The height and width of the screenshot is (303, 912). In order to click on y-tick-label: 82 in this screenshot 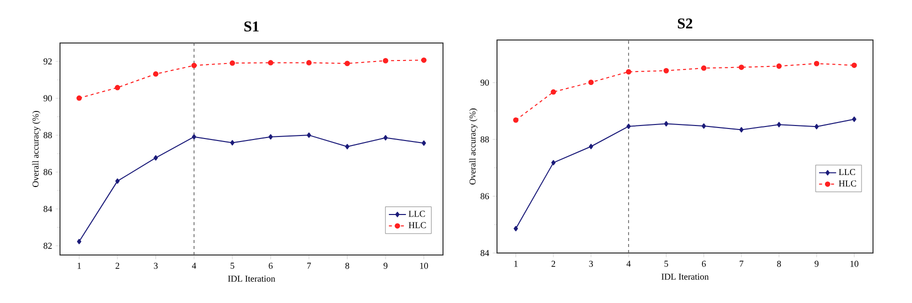, I will do `click(48, 245)`.